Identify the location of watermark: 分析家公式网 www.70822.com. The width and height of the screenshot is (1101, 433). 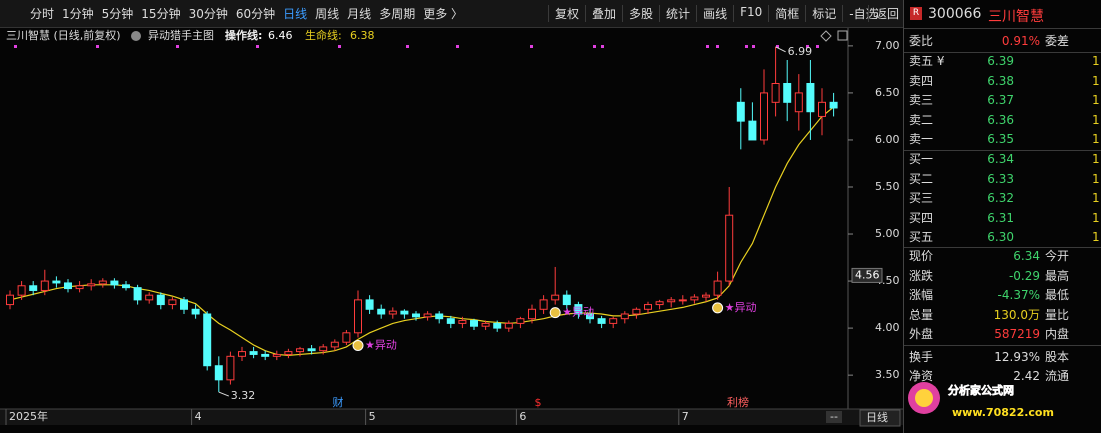
(981, 400).